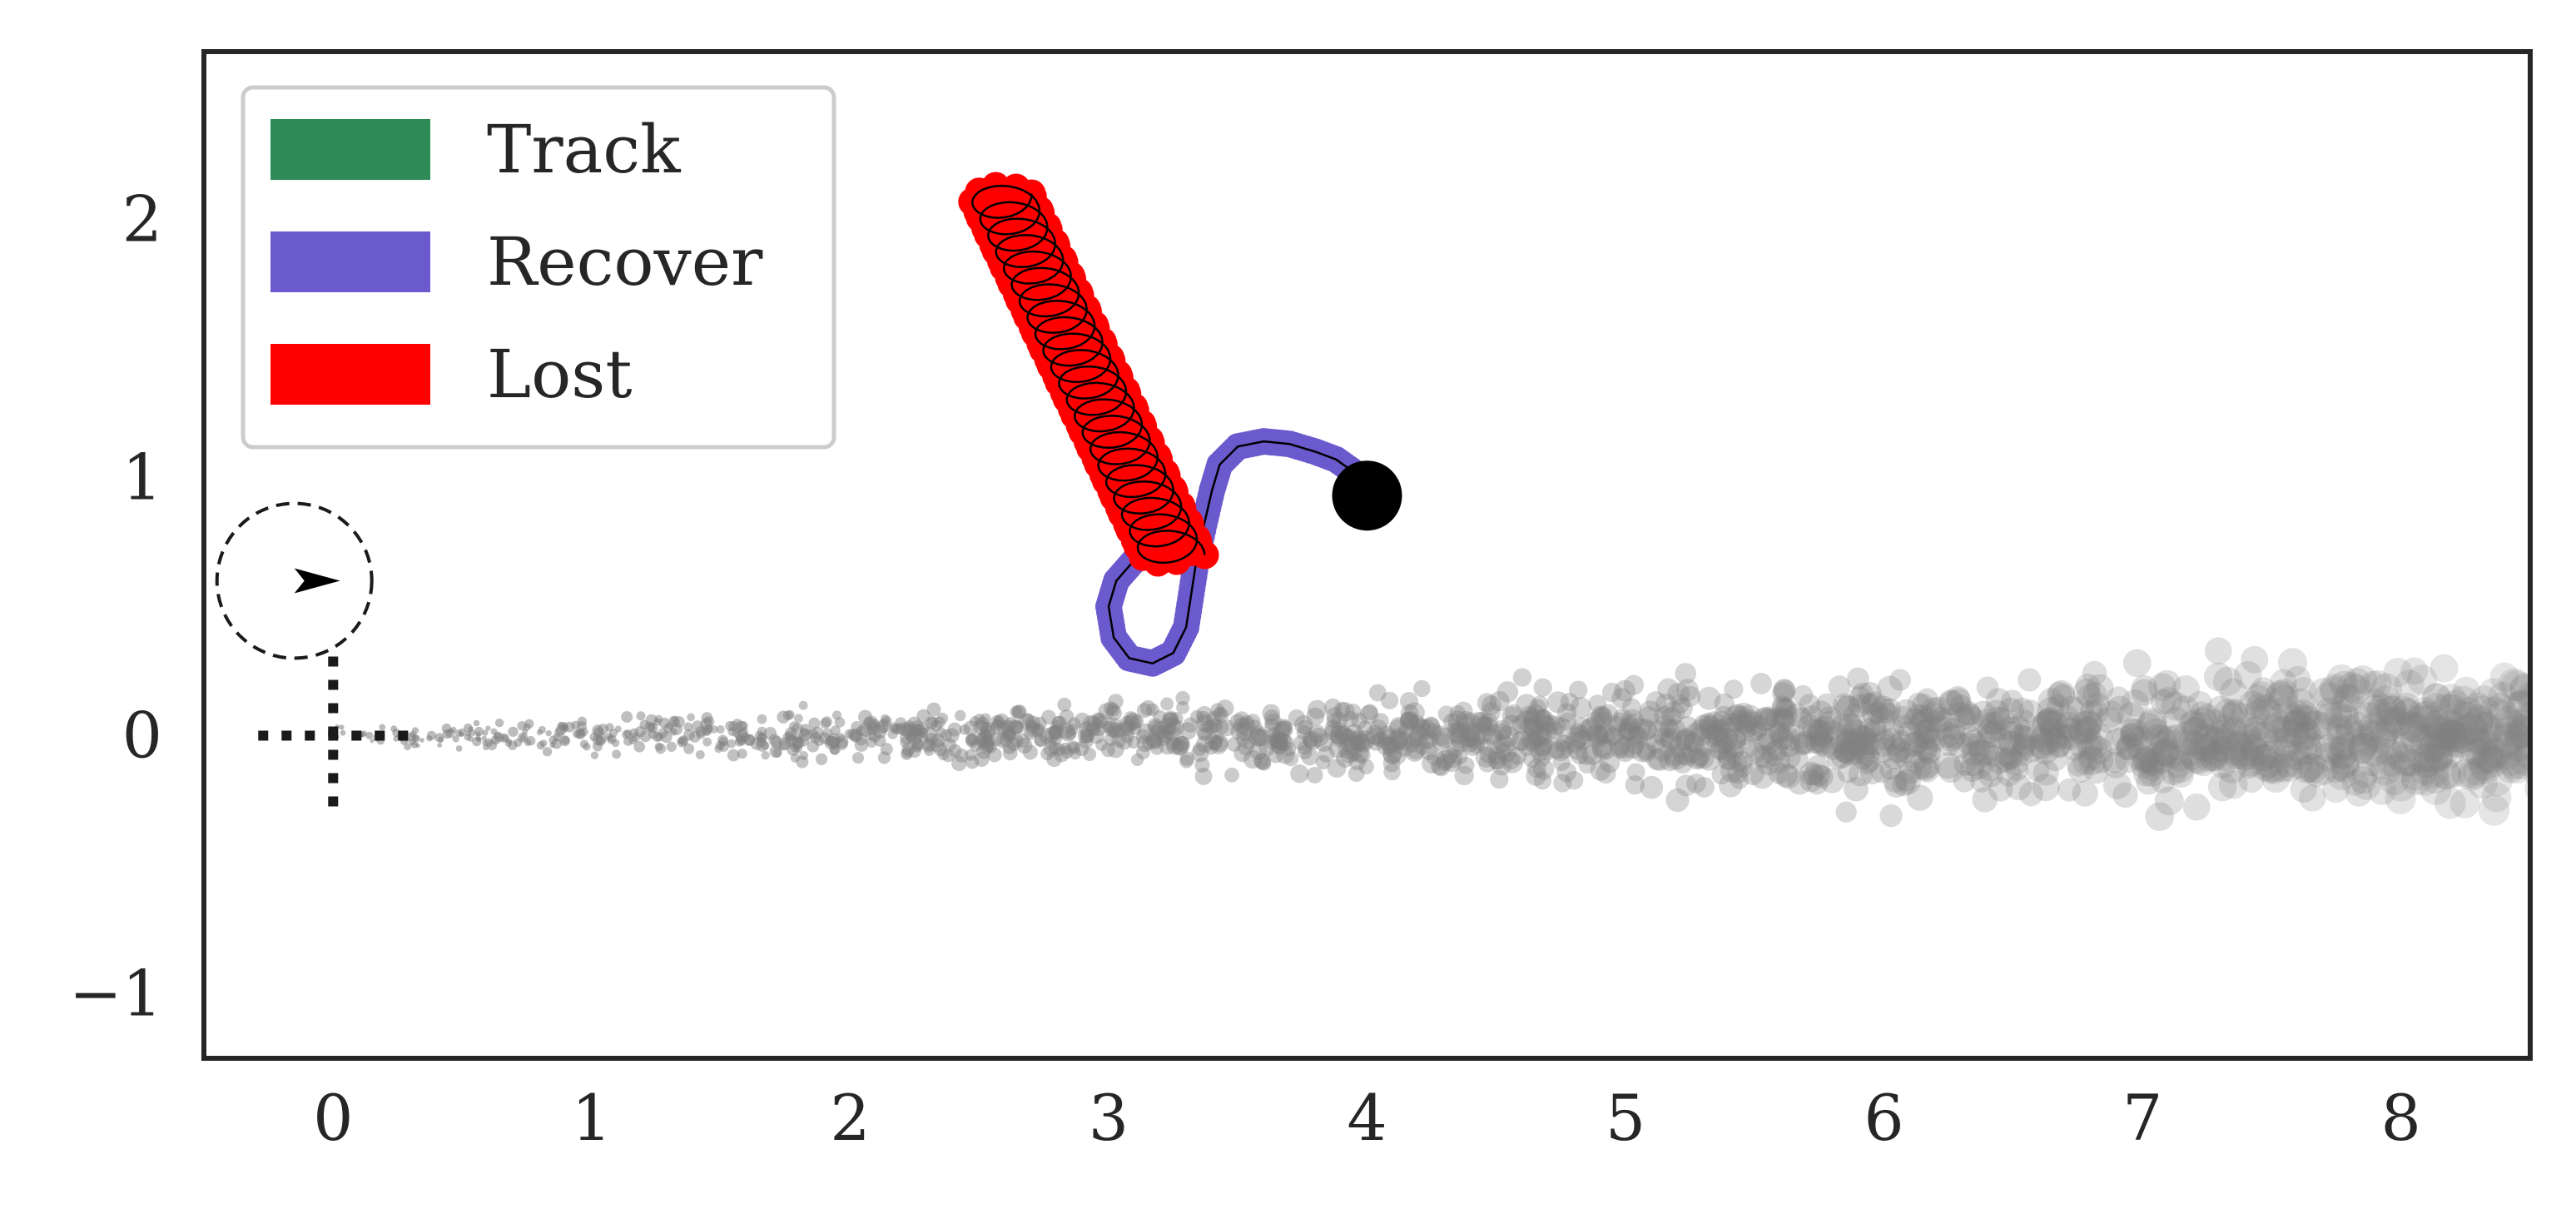 This screenshot has height=1219, width=2576. Describe the element at coordinates (584, 149) in the screenshot. I see `legend-label-track: Track` at that location.